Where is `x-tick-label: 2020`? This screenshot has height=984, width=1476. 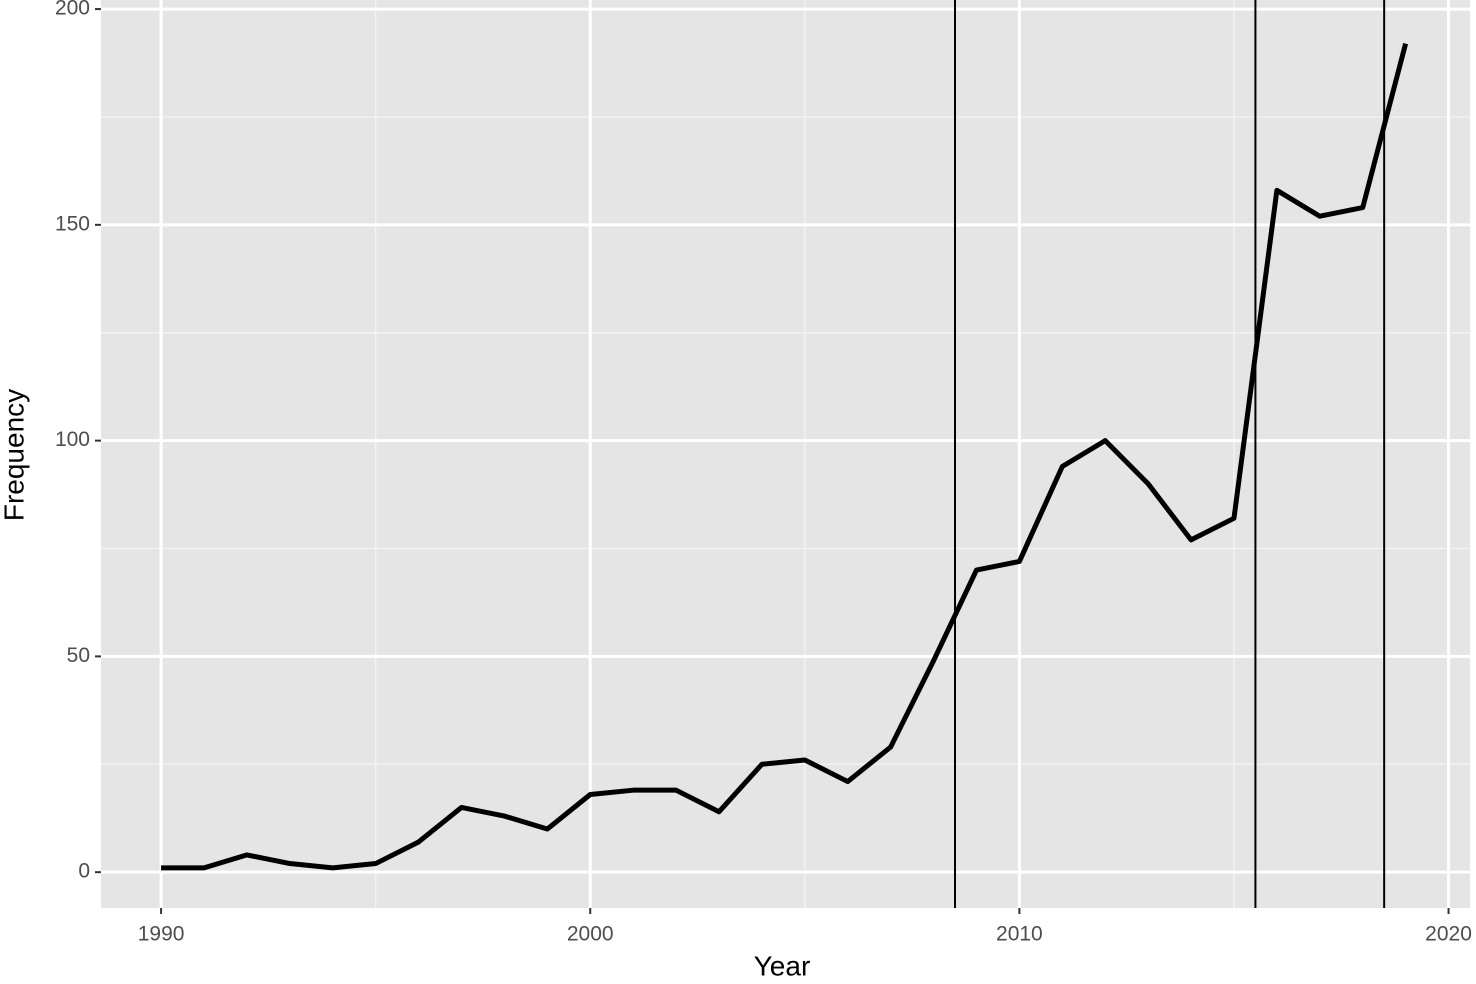
x-tick-label: 2020 is located at coordinates (1448, 934).